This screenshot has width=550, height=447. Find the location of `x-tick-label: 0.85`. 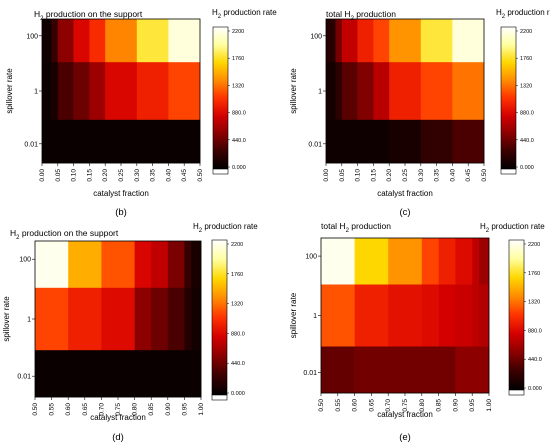

x-tick-label: 0.85 is located at coordinates (439, 405).